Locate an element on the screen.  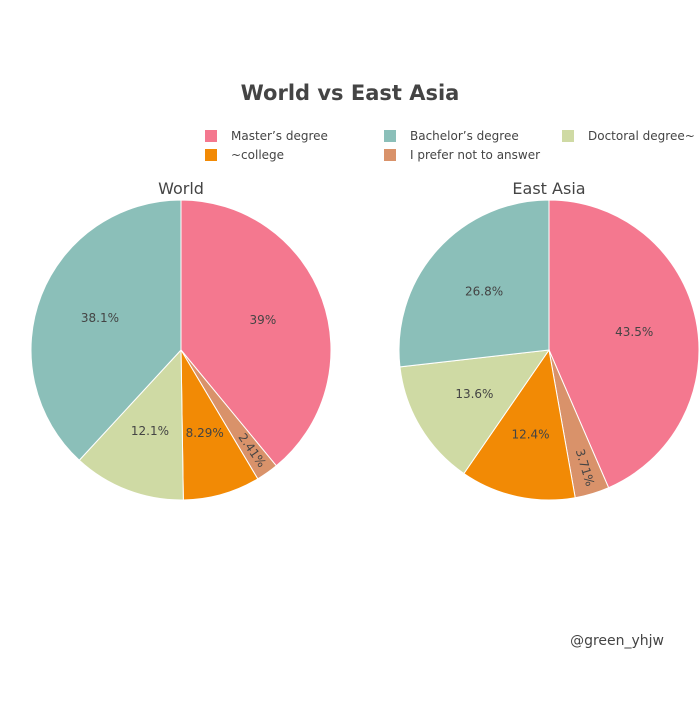
slice-label: 13.6% is located at coordinates (474, 394).